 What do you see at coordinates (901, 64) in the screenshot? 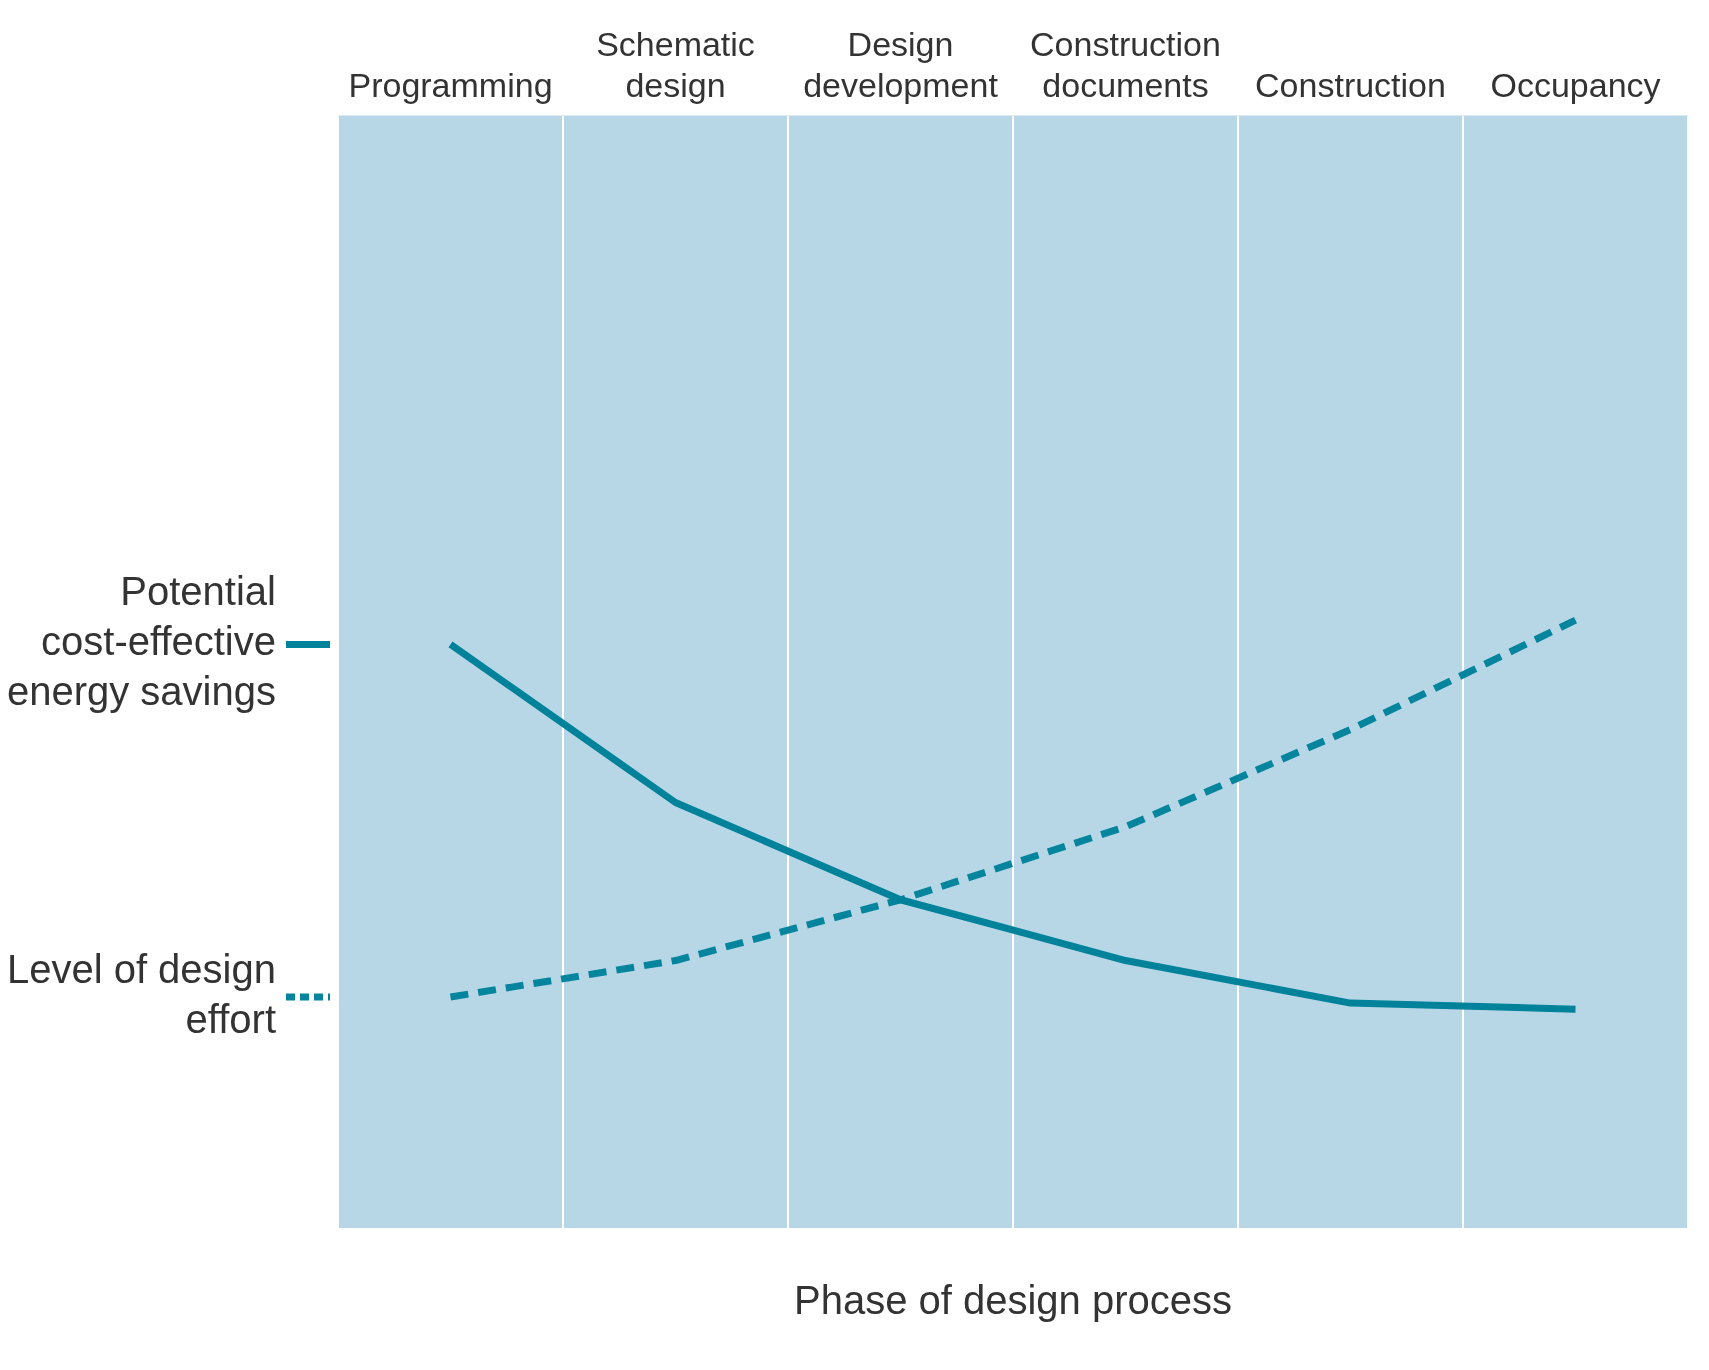
I see `x-tick-label: Design development` at bounding box center [901, 64].